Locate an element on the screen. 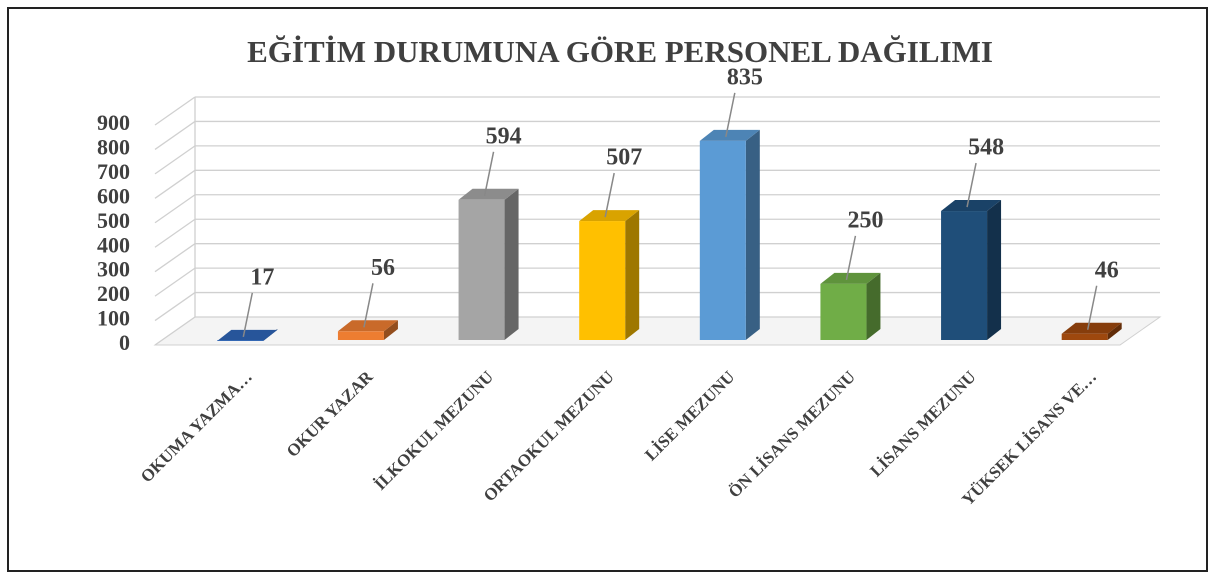  data-label: 17 is located at coordinates (262, 277).